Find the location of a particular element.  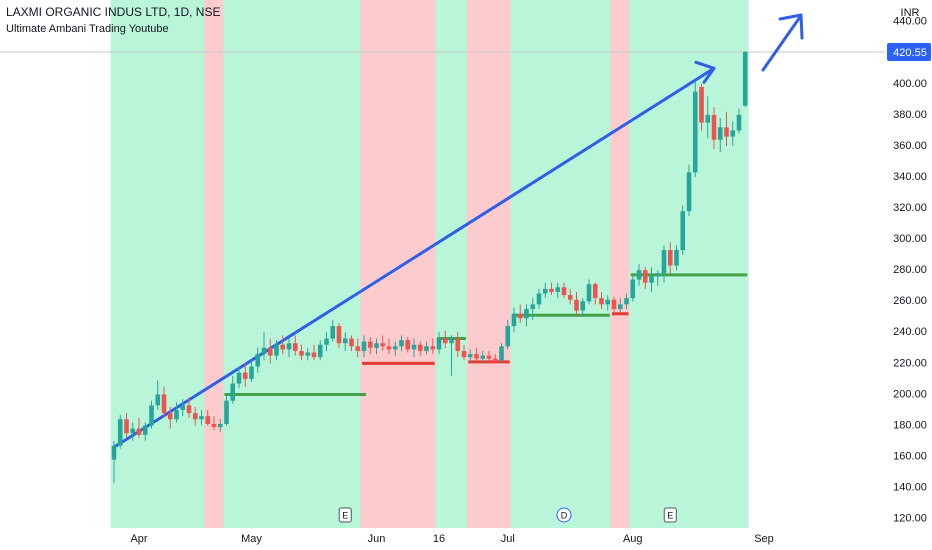

annotation-arrowhead is located at coordinates (791, 26).